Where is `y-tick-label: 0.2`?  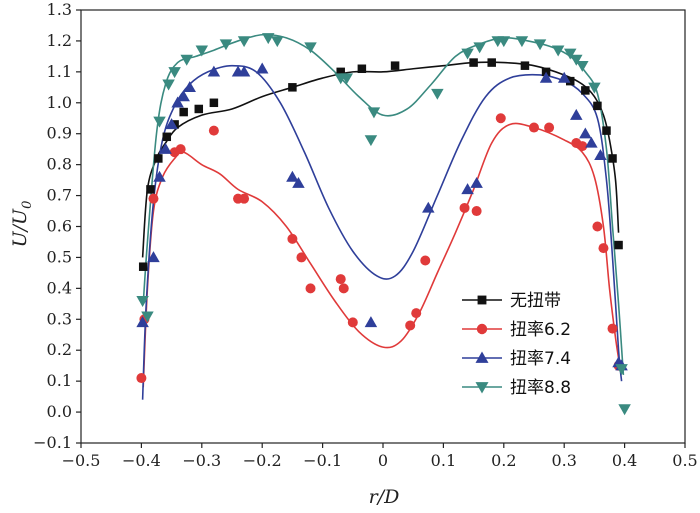 y-tick-label: 0.2 is located at coordinates (59, 349).